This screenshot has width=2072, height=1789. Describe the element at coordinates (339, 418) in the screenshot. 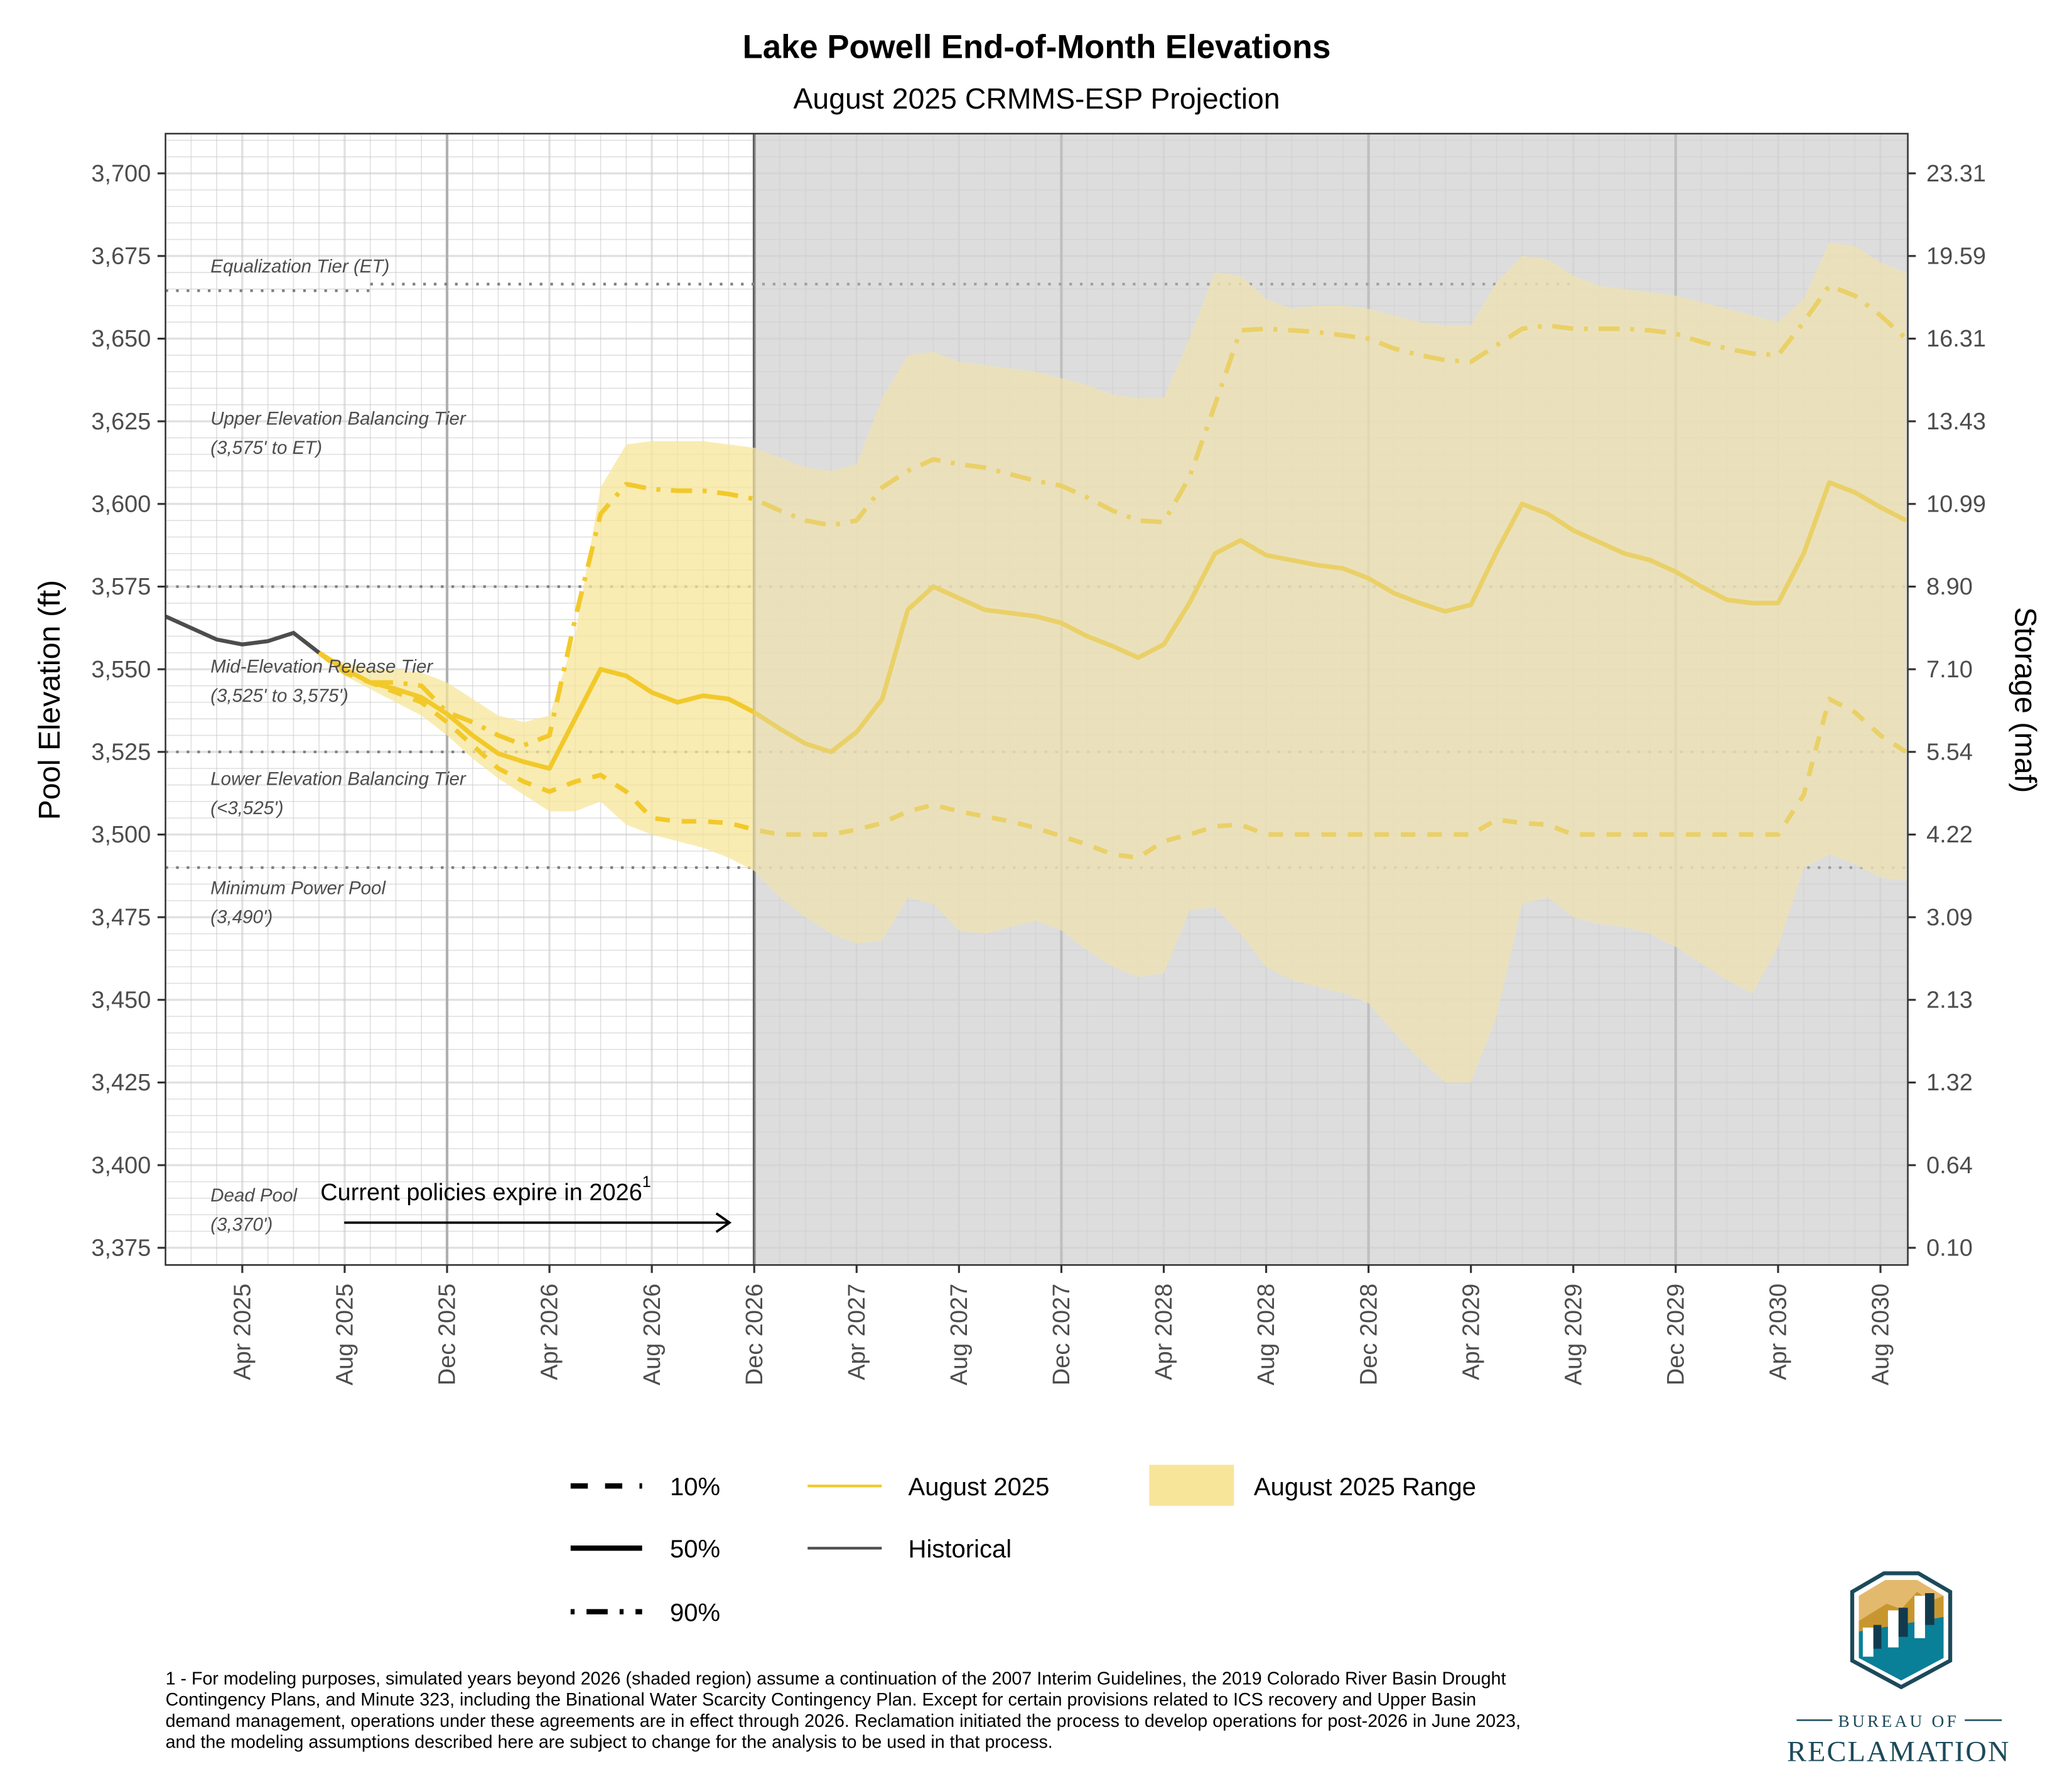

I see `tier-label: Upper Elevation Balancing Tier` at that location.